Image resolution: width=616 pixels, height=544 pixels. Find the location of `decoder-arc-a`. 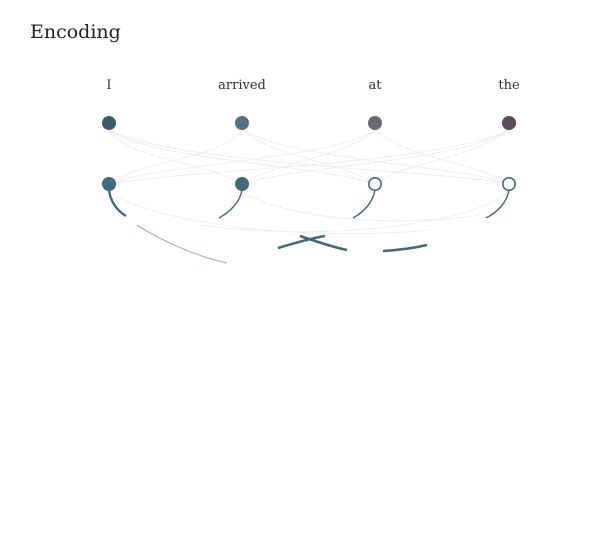

decoder-arc-a is located at coordinates (301, 242).